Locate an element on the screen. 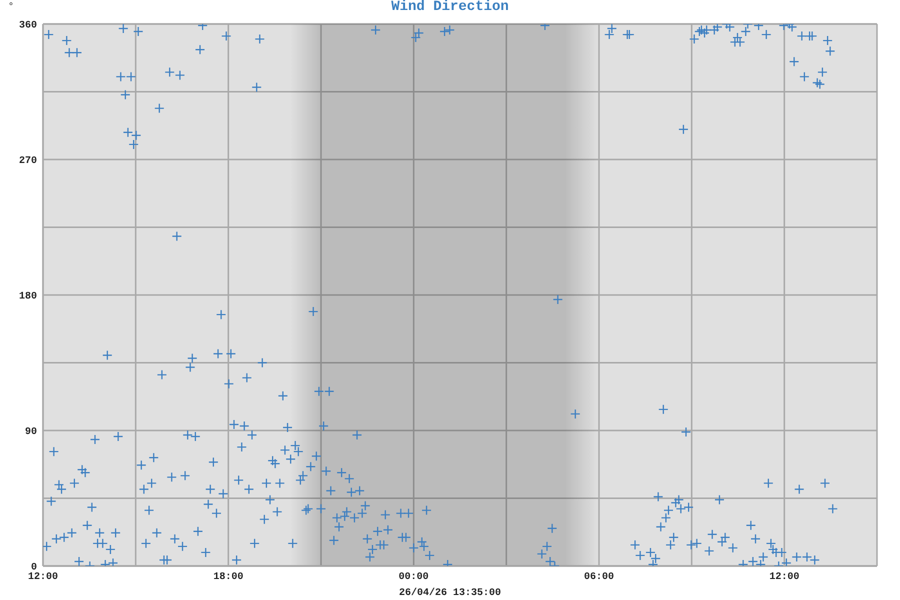  x-tick-label: 18:00 is located at coordinates (228, 578).